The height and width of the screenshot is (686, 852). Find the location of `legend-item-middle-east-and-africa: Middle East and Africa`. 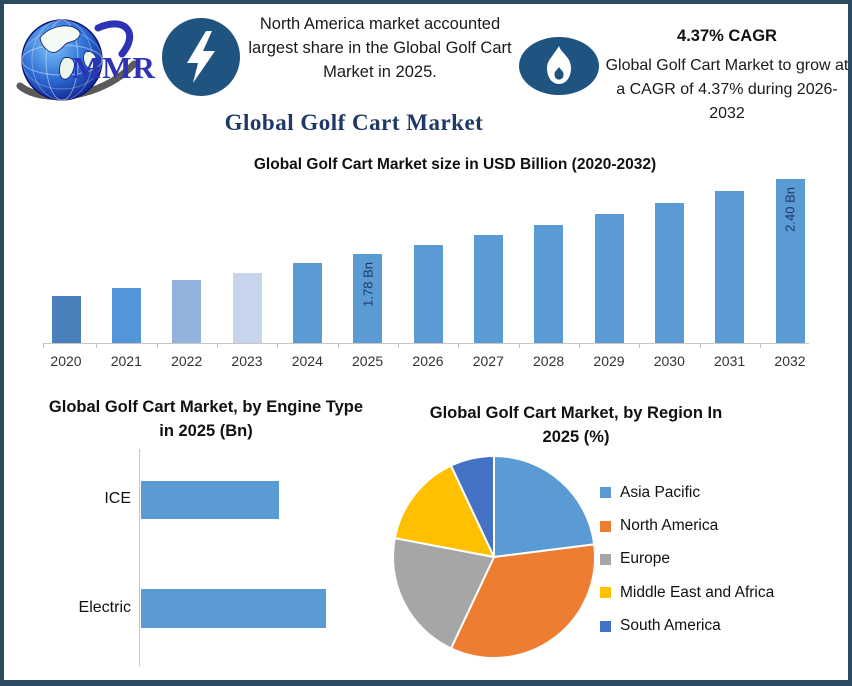

legend-item-middle-east-and-africa: Middle East and Africa is located at coordinates (687, 592).